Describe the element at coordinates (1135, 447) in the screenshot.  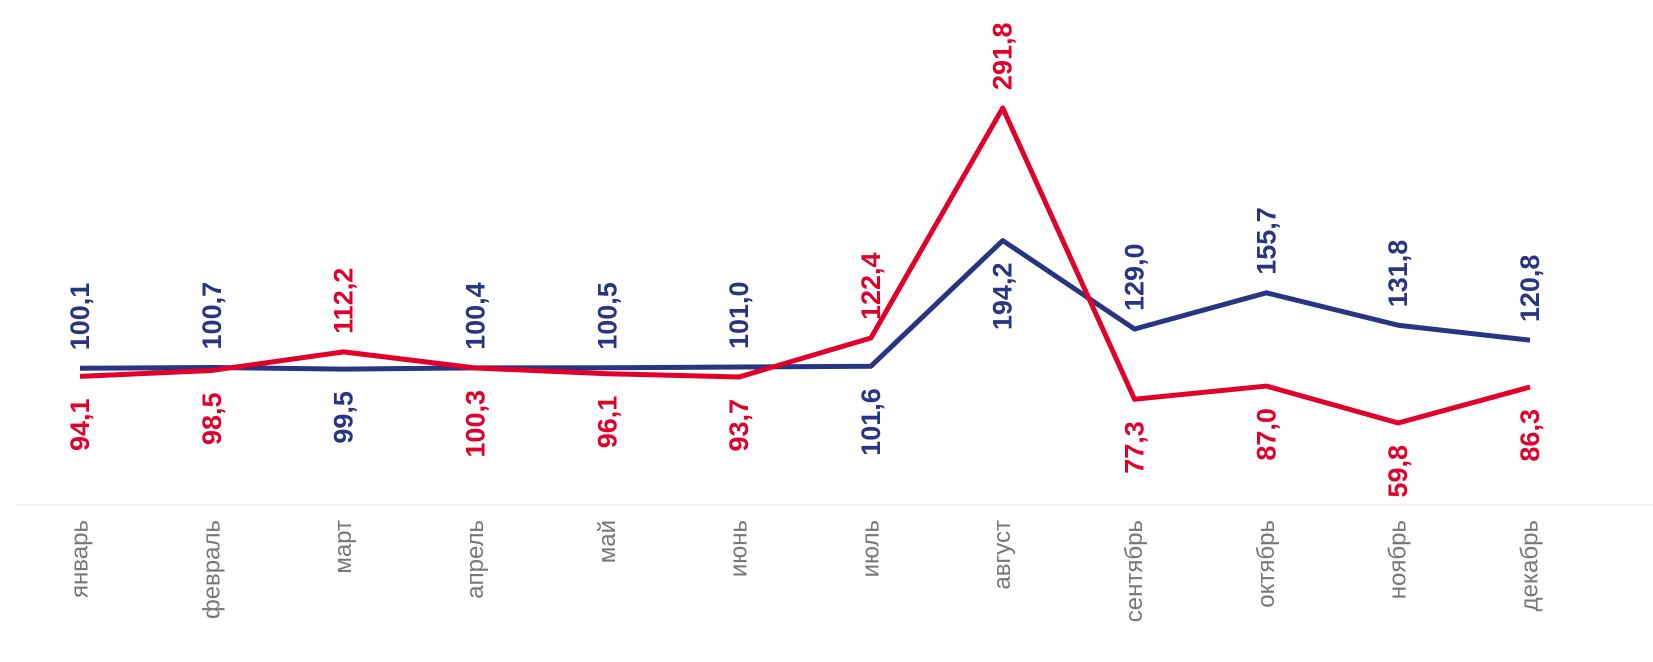
I see `value-label: 77,3` at that location.